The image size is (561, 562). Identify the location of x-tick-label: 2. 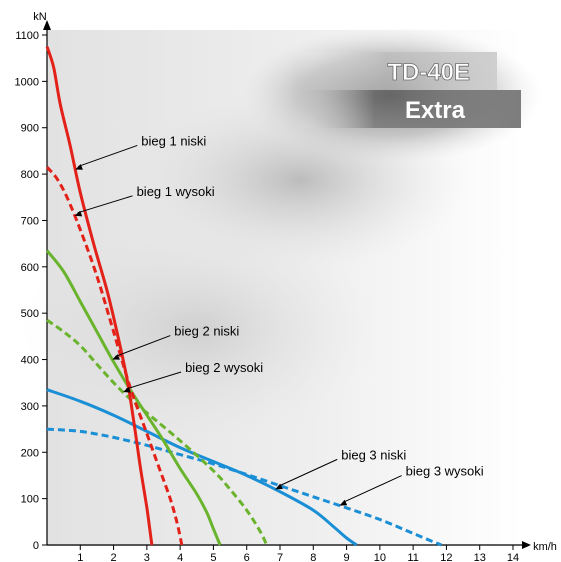
(114, 557).